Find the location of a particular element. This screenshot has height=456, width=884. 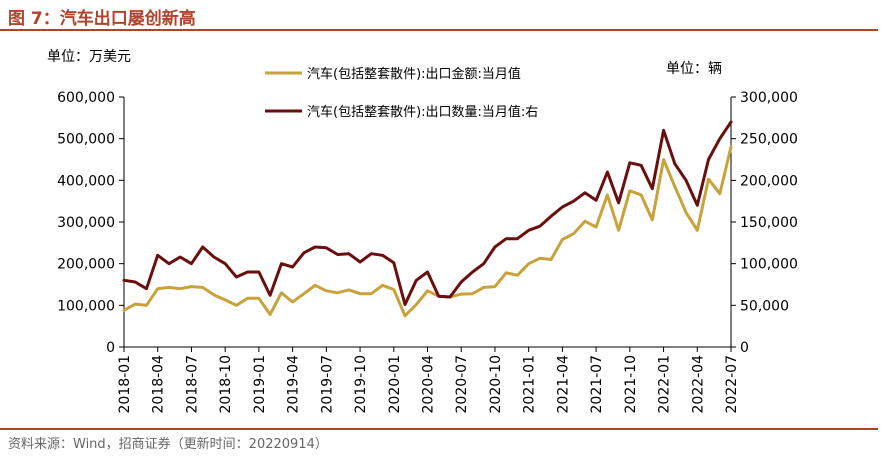

right-axis-tick-label: 50,000 is located at coordinates (764, 306).